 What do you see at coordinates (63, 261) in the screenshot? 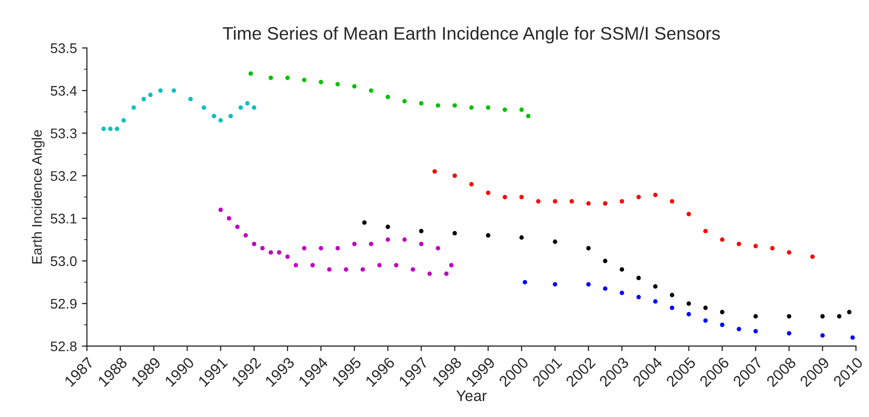
I see `y-tick-label: 53.0` at bounding box center [63, 261].